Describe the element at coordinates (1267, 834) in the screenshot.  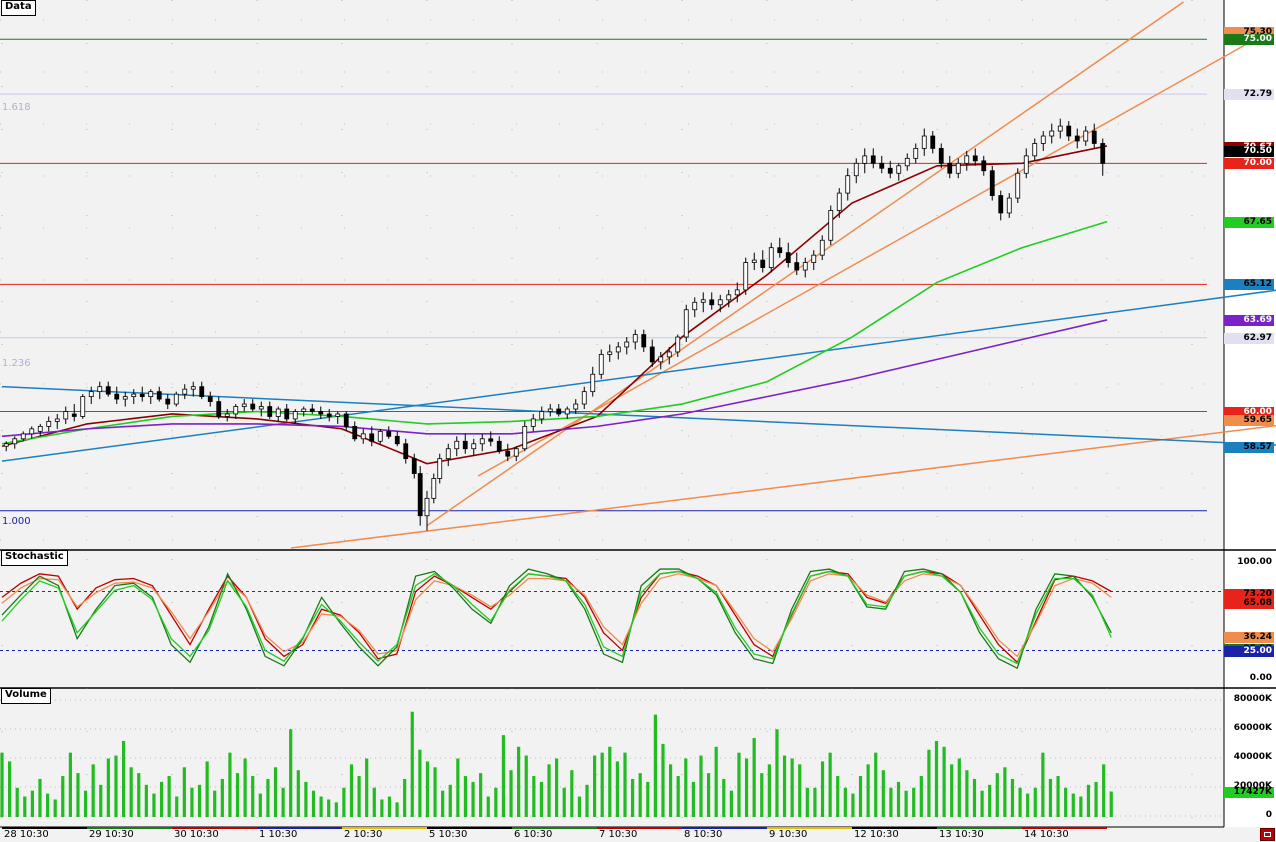
I see `window-restore-button` at that location.